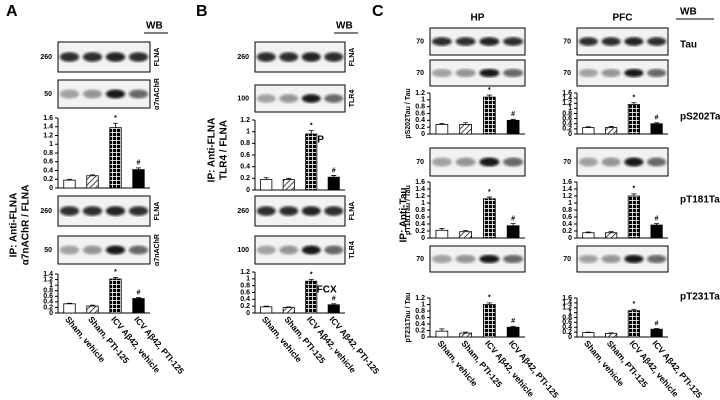 This screenshot has height=400, width=720. Describe the element at coordinates (378, 11) in the screenshot. I see `panel-letter: C` at that location.